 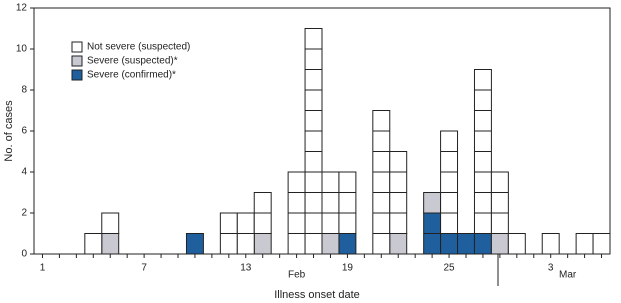 What do you see at coordinates (551, 268) in the screenshot?
I see `x-tick-label: 3` at bounding box center [551, 268].